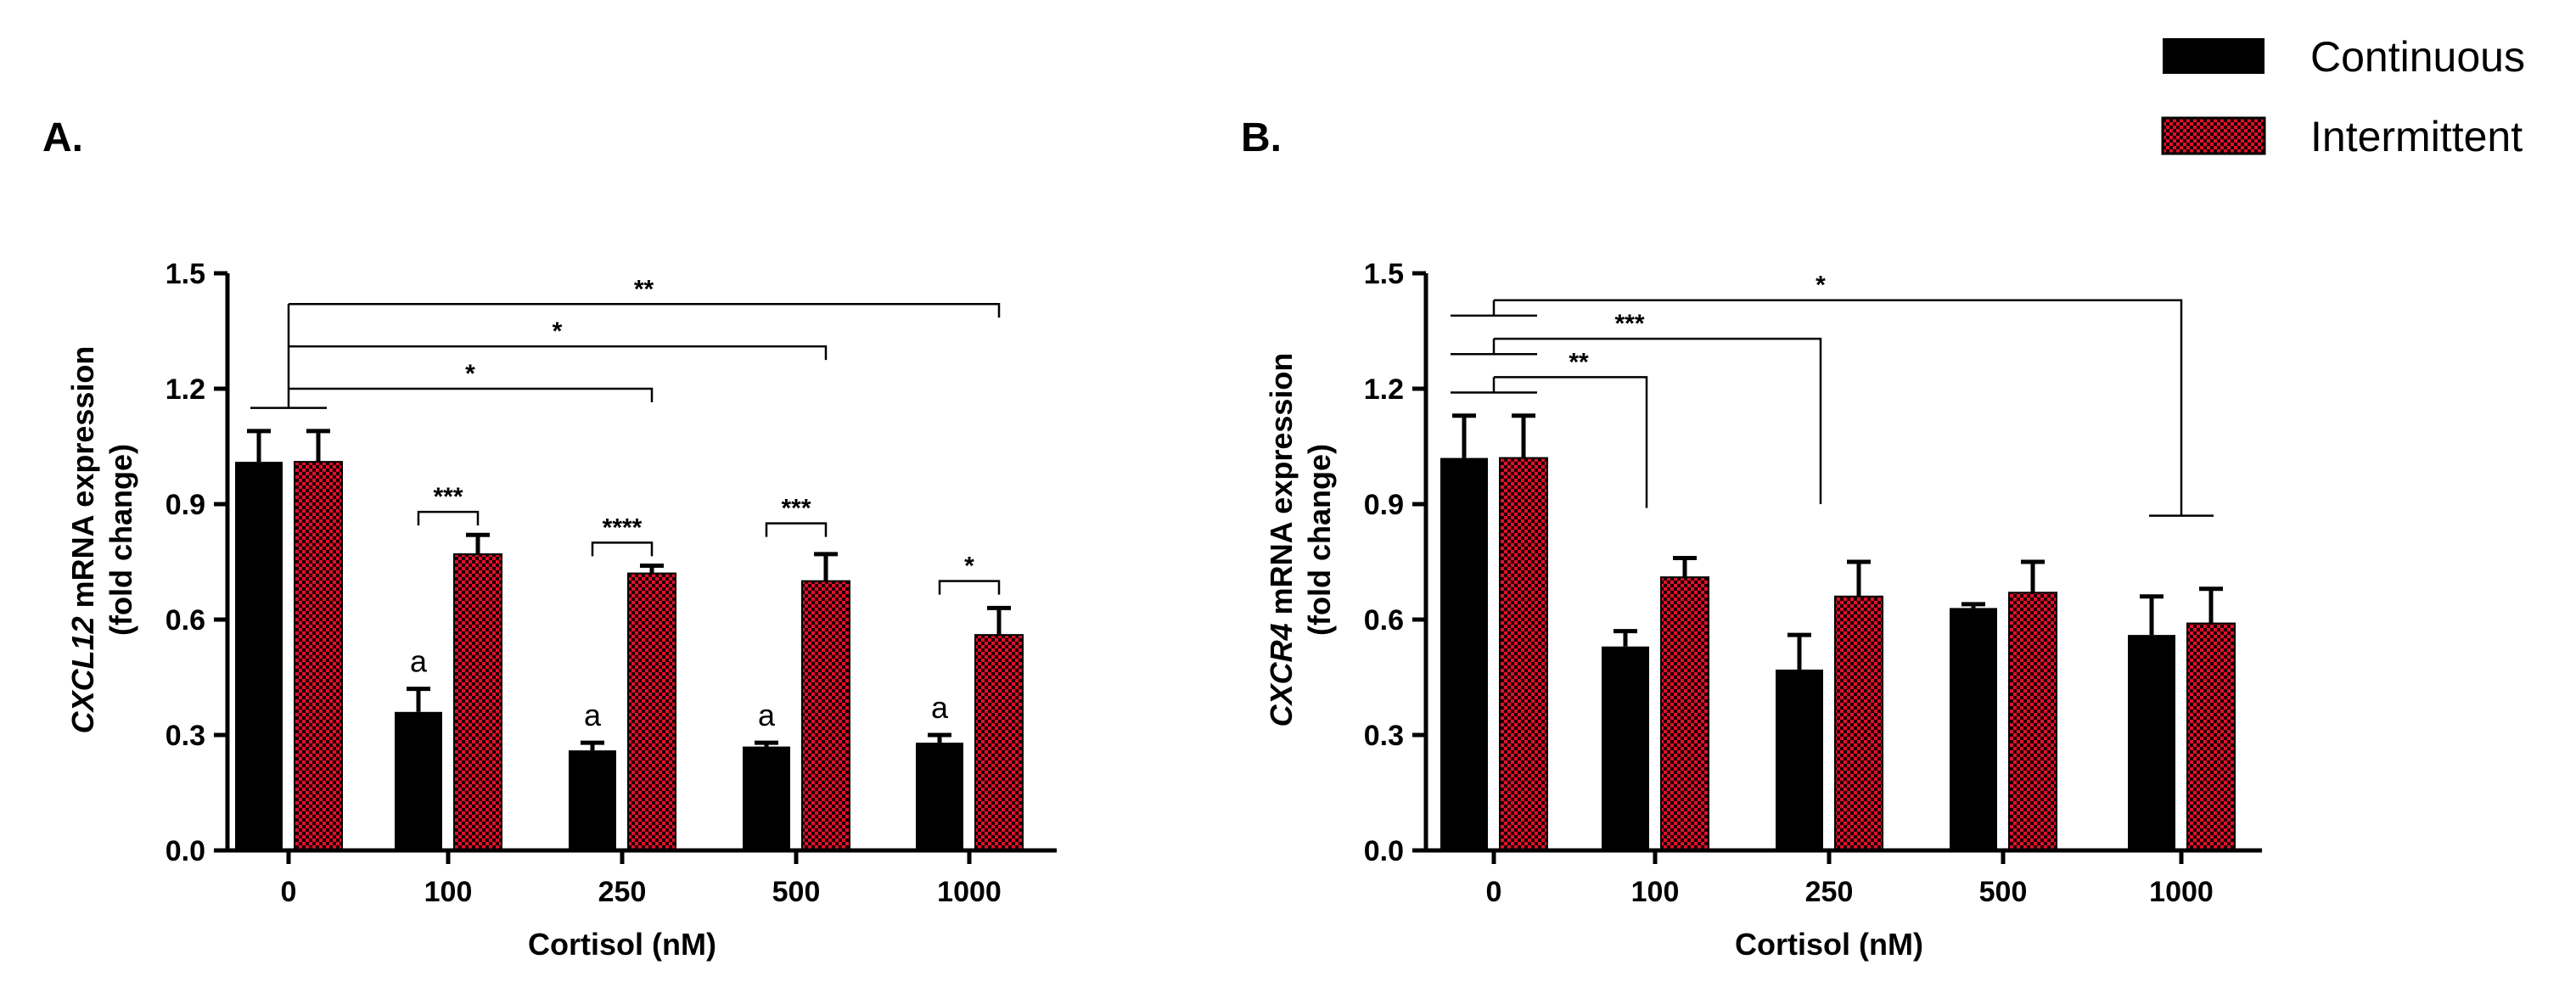  What do you see at coordinates (2181, 892) in the screenshot?
I see `panel-b-x-tick-label: 1000` at bounding box center [2181, 892].